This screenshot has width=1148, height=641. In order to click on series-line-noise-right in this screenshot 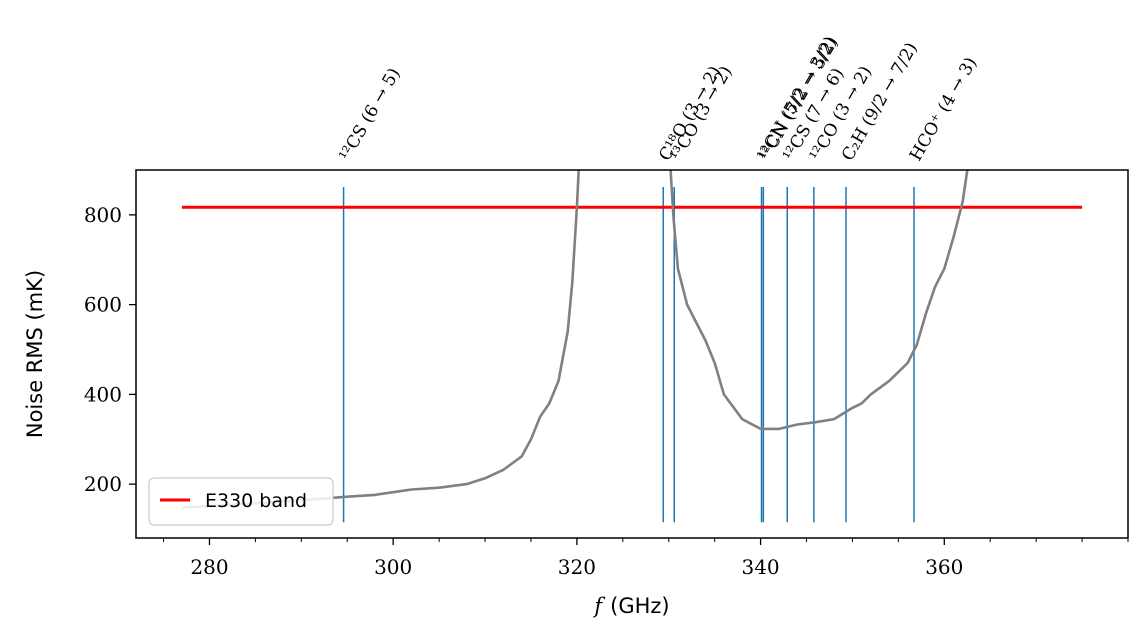, I will do `click(819, 300)`.